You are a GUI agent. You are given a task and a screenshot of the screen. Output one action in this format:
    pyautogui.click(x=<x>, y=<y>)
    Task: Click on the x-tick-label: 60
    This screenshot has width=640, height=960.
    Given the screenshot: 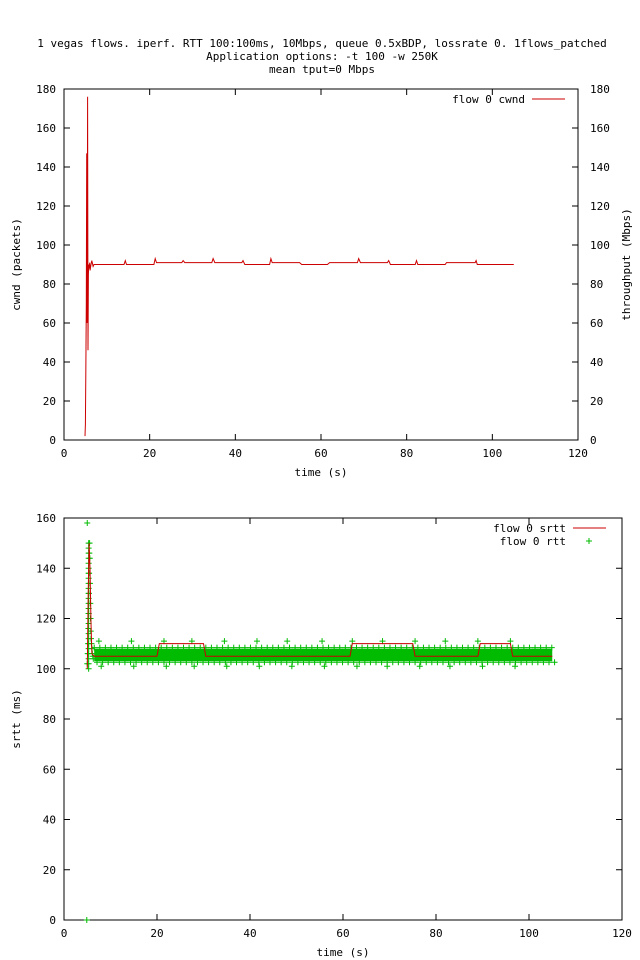 What is the action you would take?
    pyautogui.click(x=342, y=933)
    